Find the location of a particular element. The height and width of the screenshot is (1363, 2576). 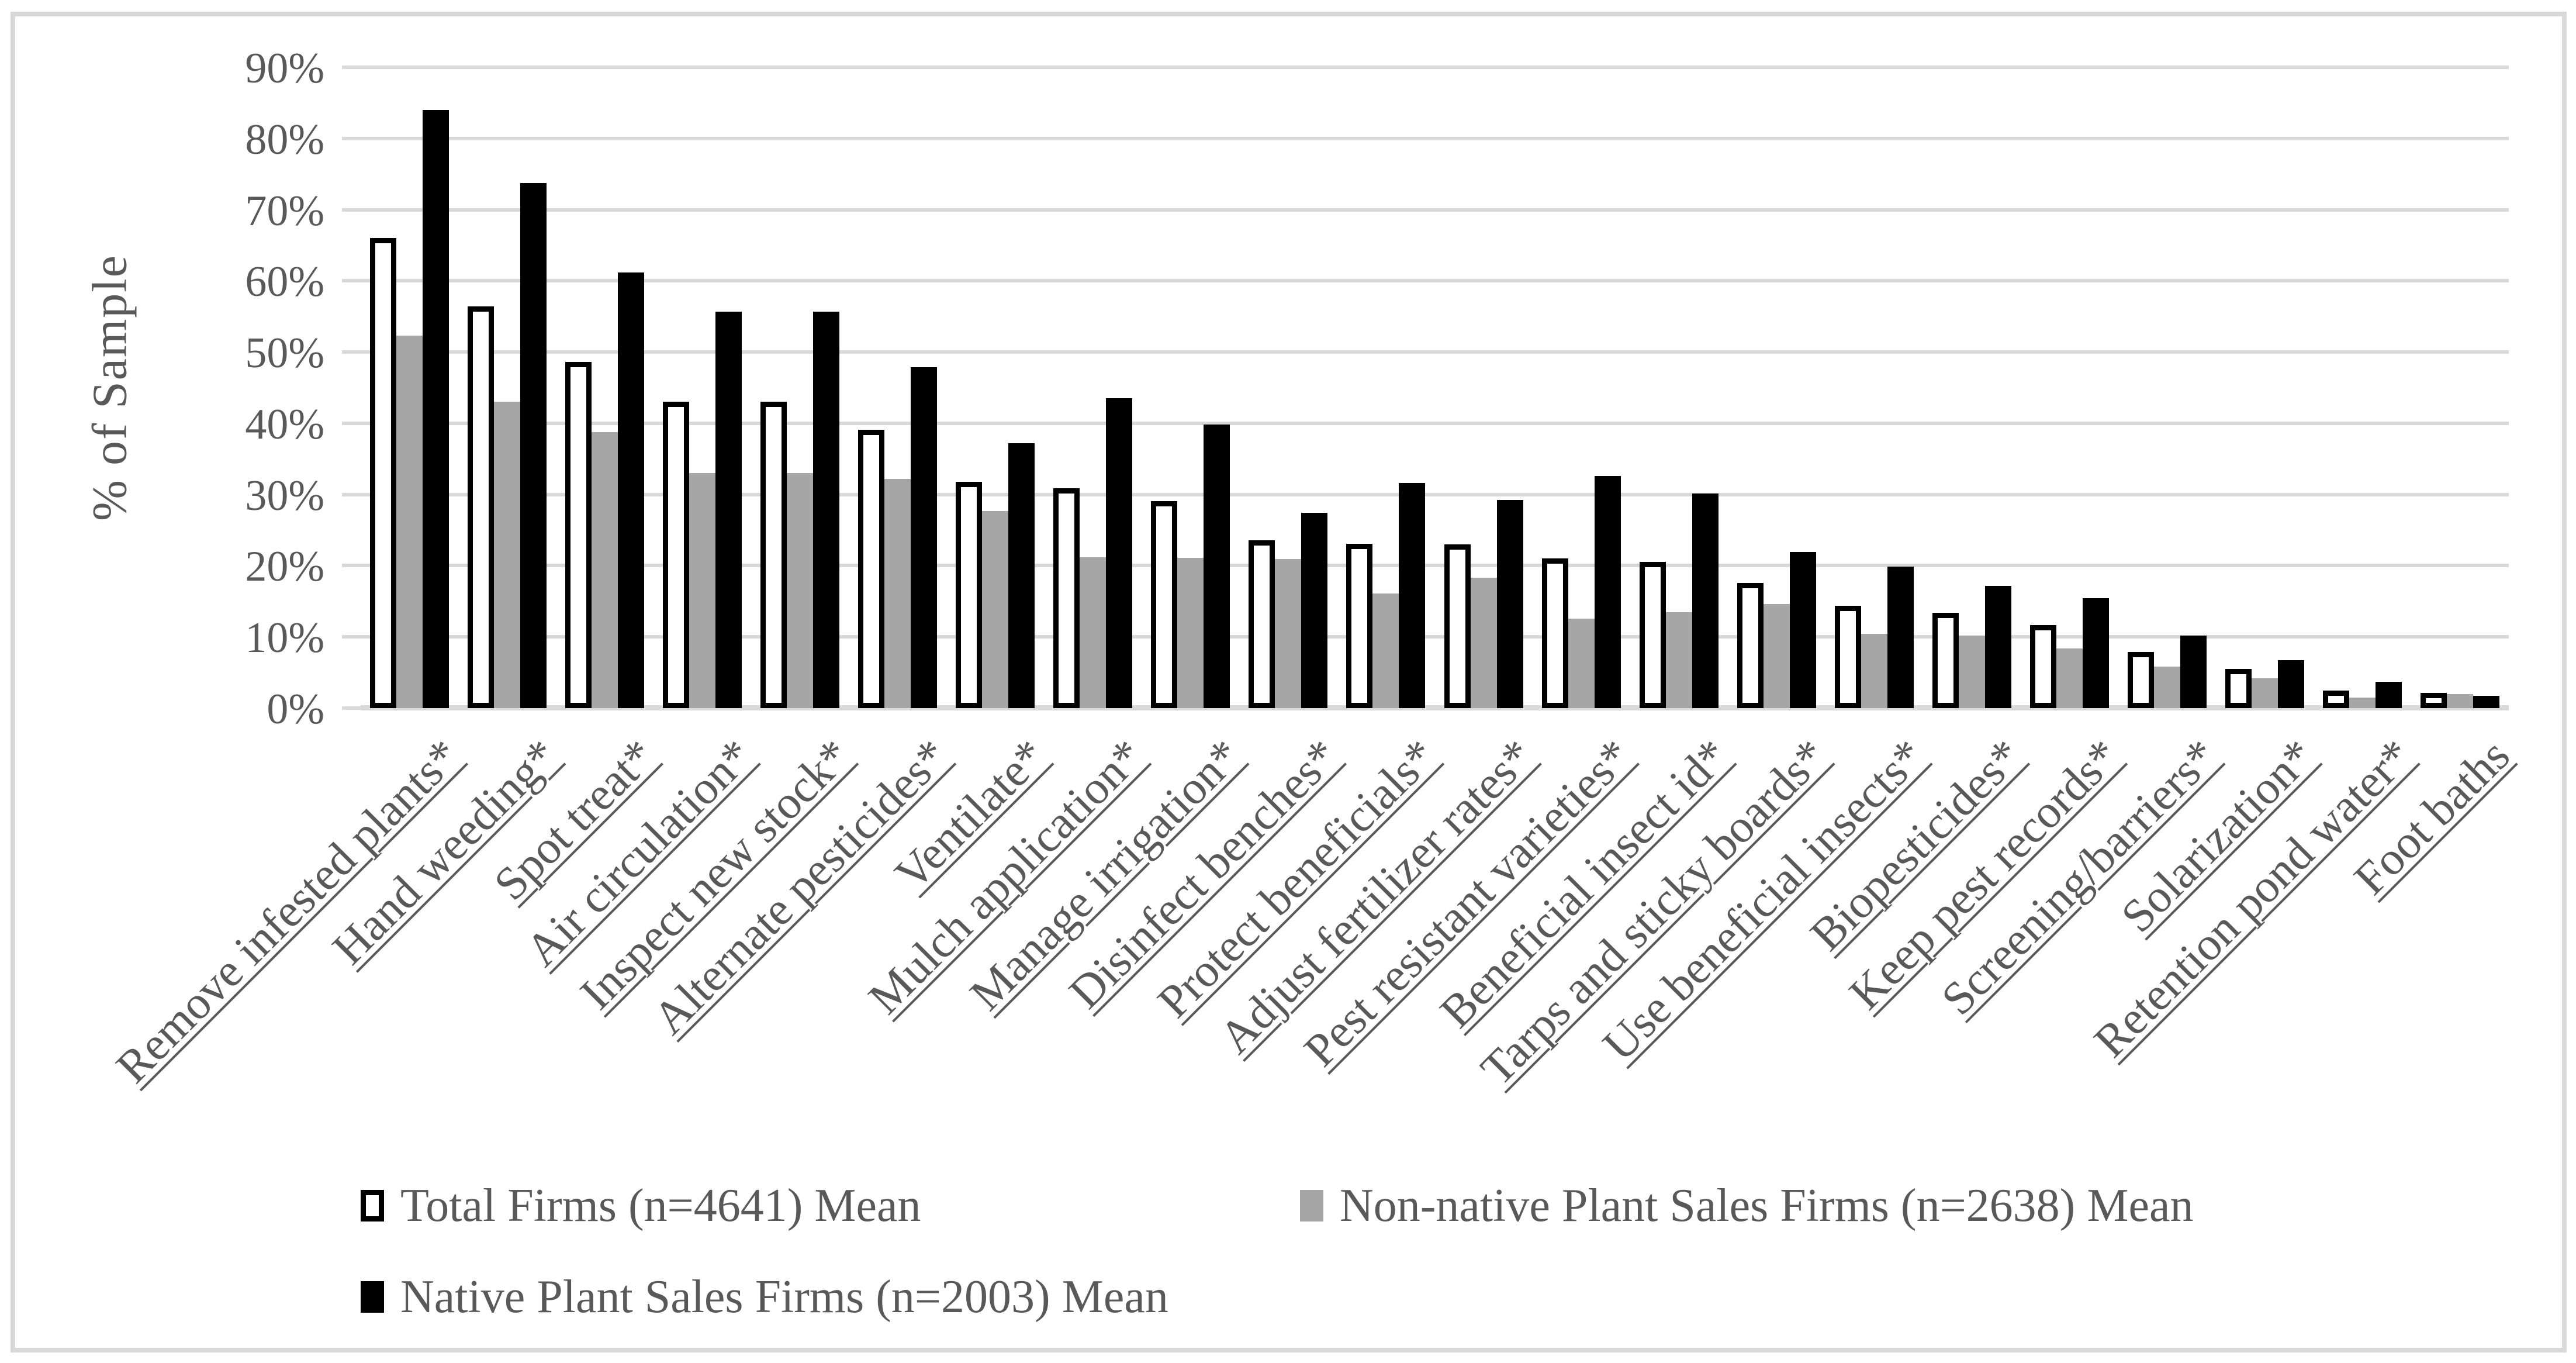

y-tick-label-20%: 20% is located at coordinates (284, 567).